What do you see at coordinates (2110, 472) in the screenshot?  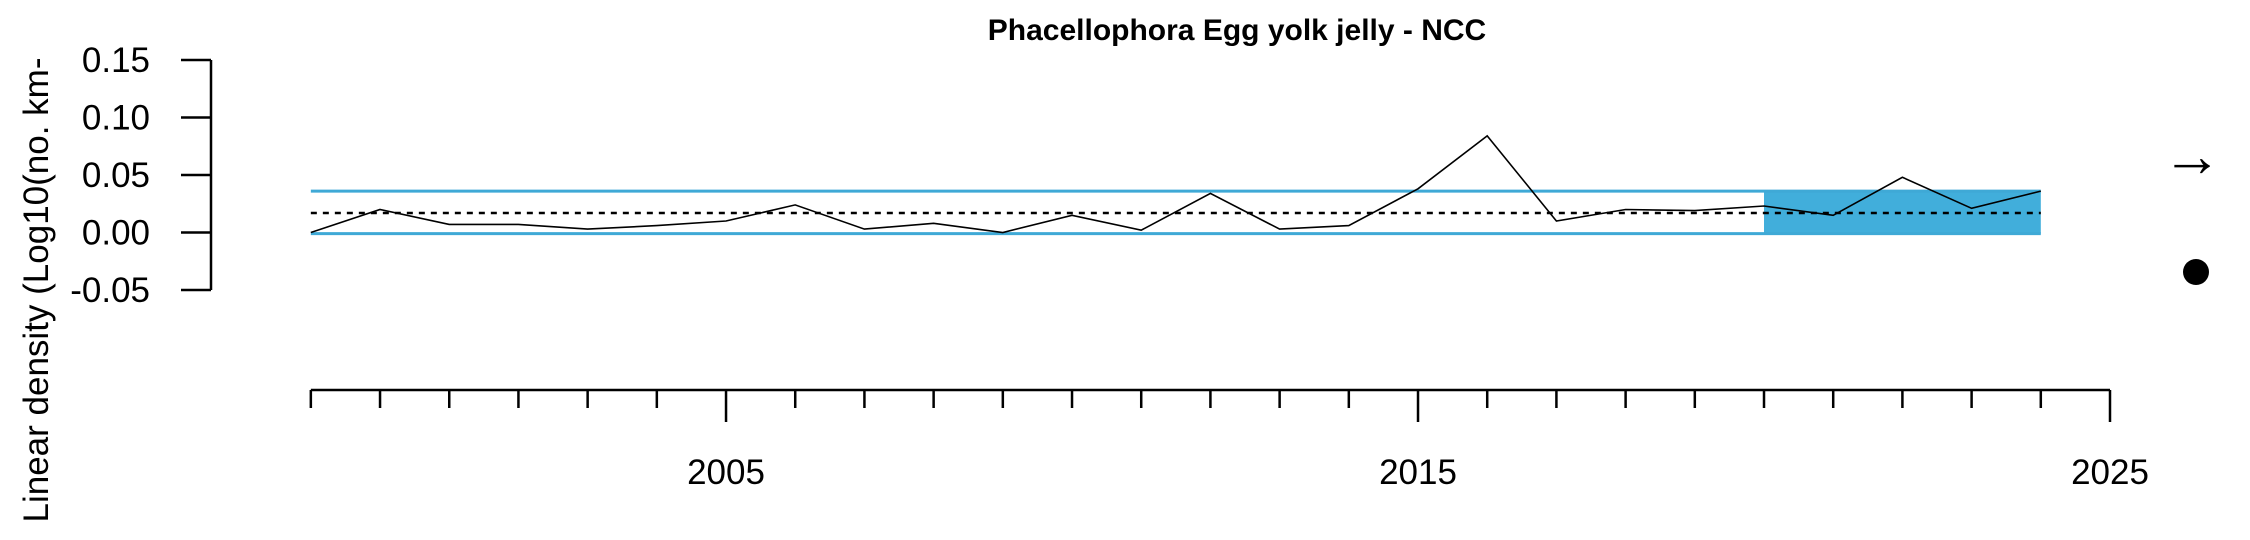 I see `x-tick-label: 2025` at bounding box center [2110, 472].